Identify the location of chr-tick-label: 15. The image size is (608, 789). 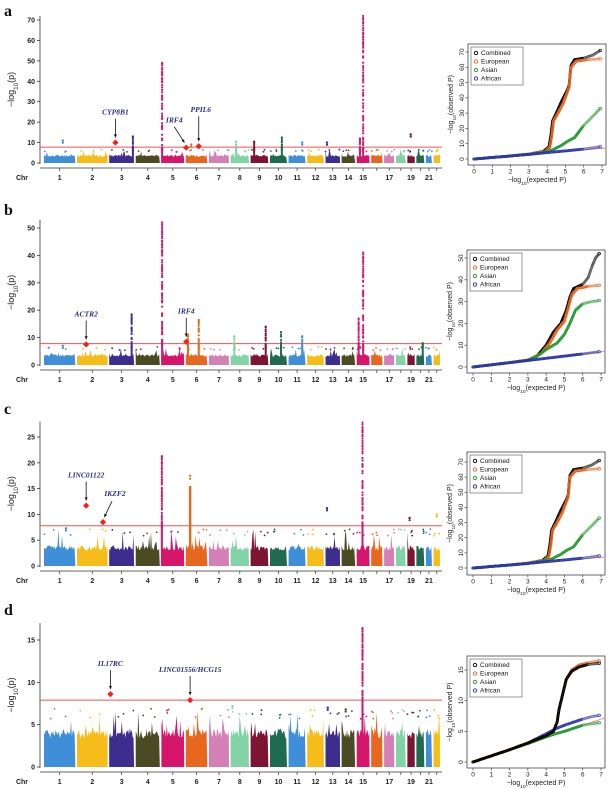
(363, 380).